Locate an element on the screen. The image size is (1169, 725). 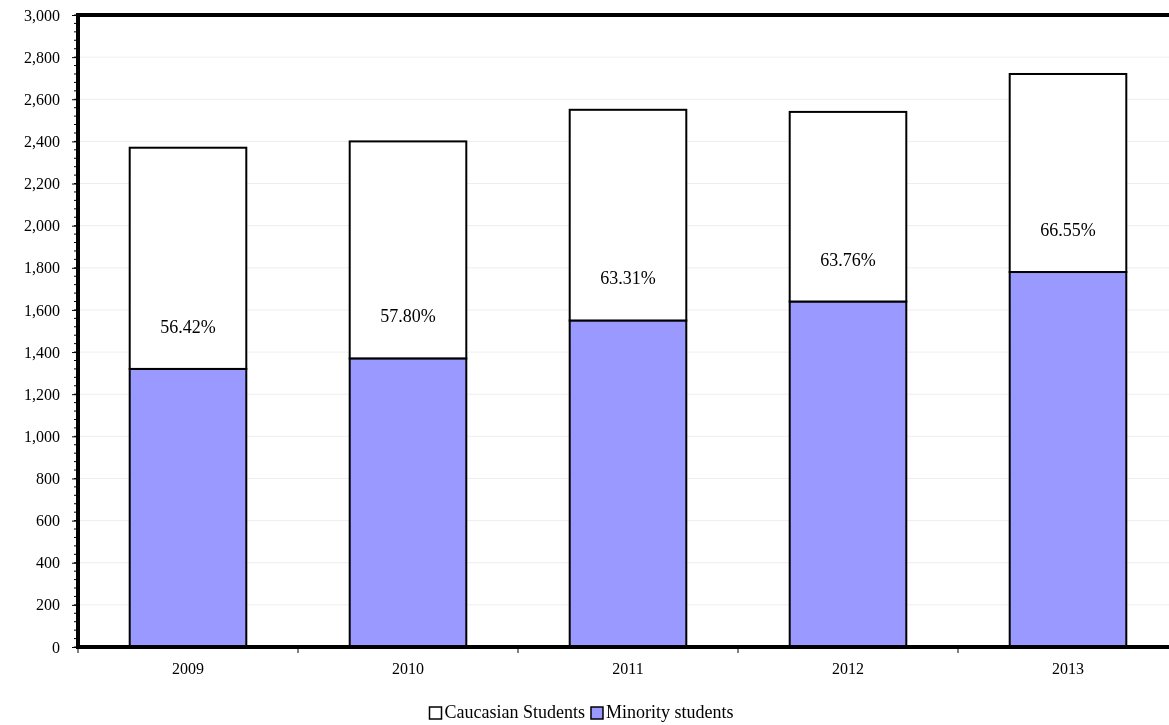
y-tick-label: 800 is located at coordinates (48, 479).